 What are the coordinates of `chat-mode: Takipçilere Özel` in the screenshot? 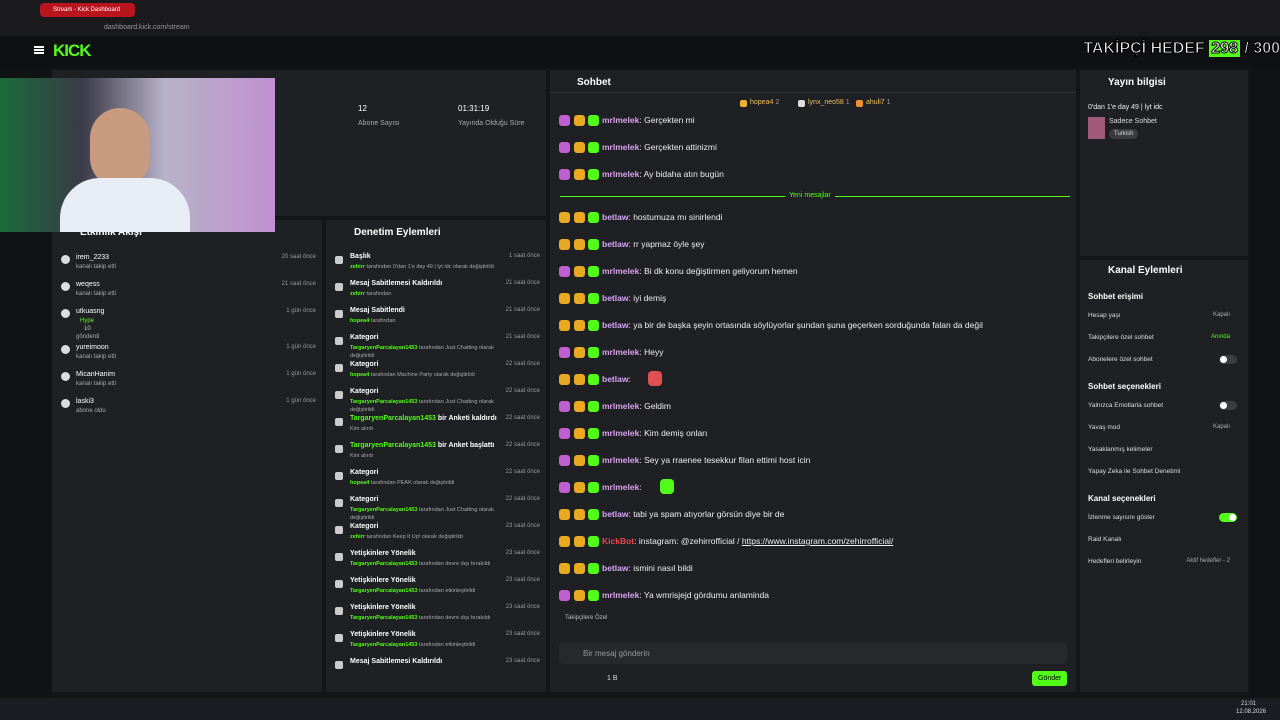 It's located at (586, 618).